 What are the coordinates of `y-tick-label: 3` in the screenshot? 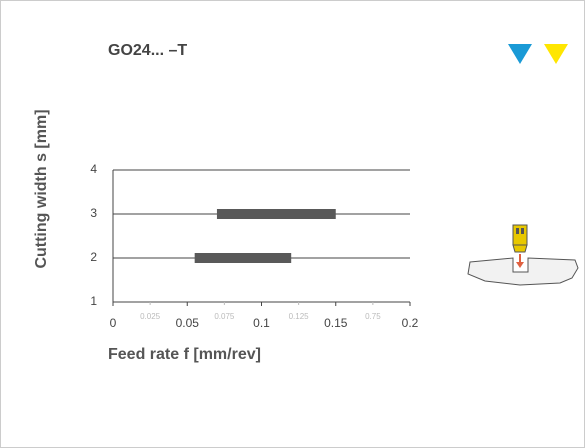 It's located at (93, 213).